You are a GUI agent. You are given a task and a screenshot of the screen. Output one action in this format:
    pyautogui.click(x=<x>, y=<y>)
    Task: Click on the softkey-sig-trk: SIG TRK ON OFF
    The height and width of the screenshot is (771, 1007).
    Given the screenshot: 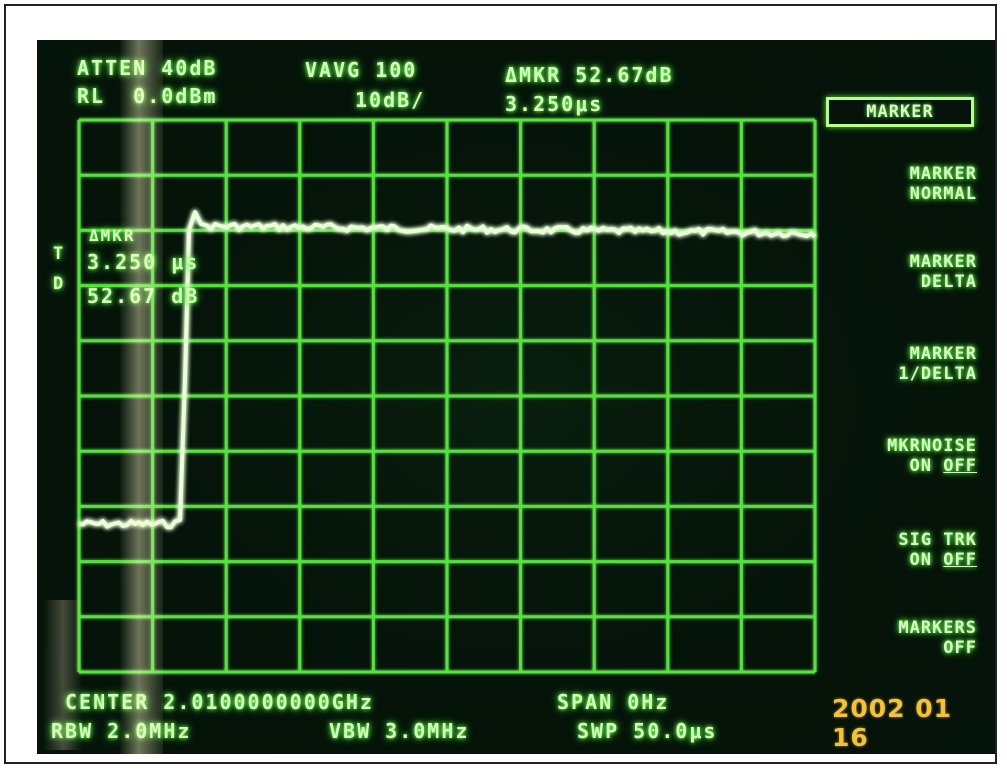 What is the action you would take?
    pyautogui.click(x=902, y=550)
    